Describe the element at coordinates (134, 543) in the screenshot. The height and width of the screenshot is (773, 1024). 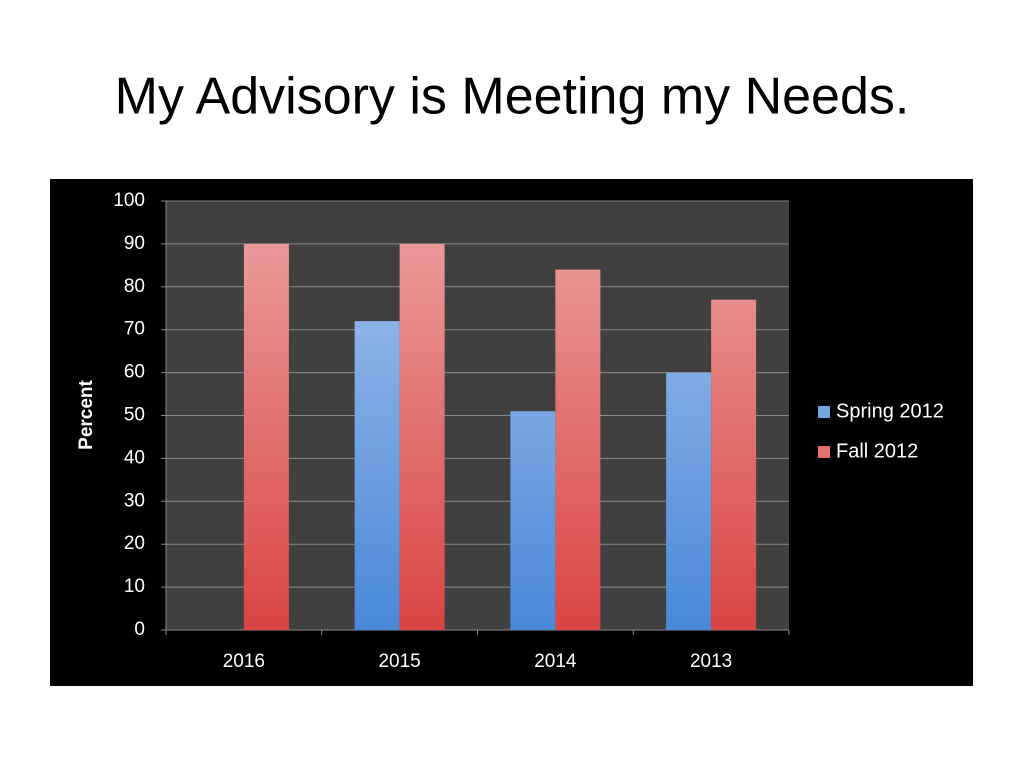
I see `y-tick-label: 20` at that location.